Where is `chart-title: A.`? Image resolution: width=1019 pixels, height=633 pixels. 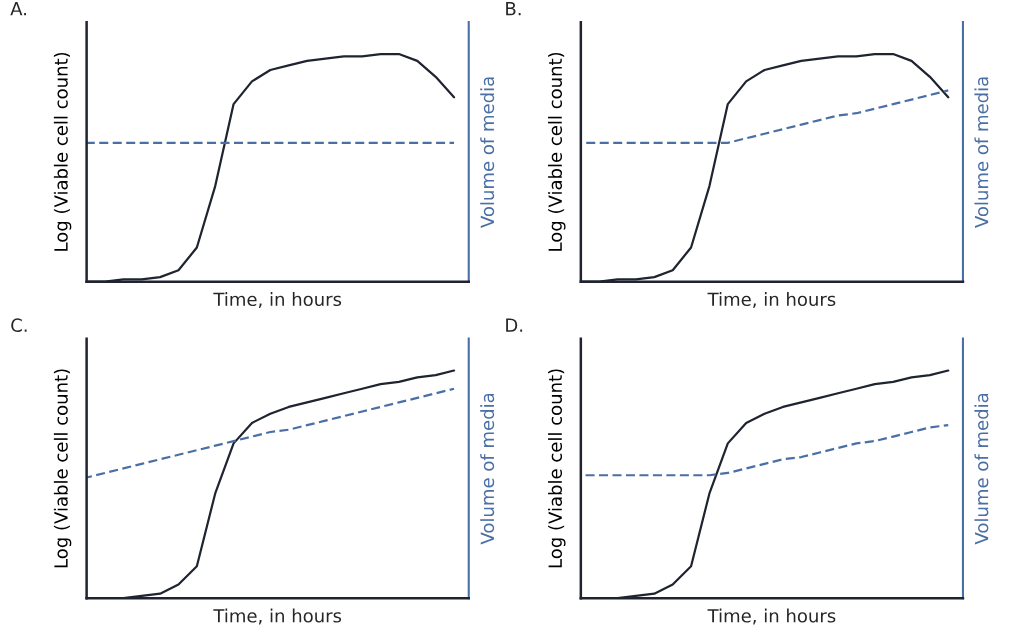
chart-title: A. is located at coordinates (18, 9).